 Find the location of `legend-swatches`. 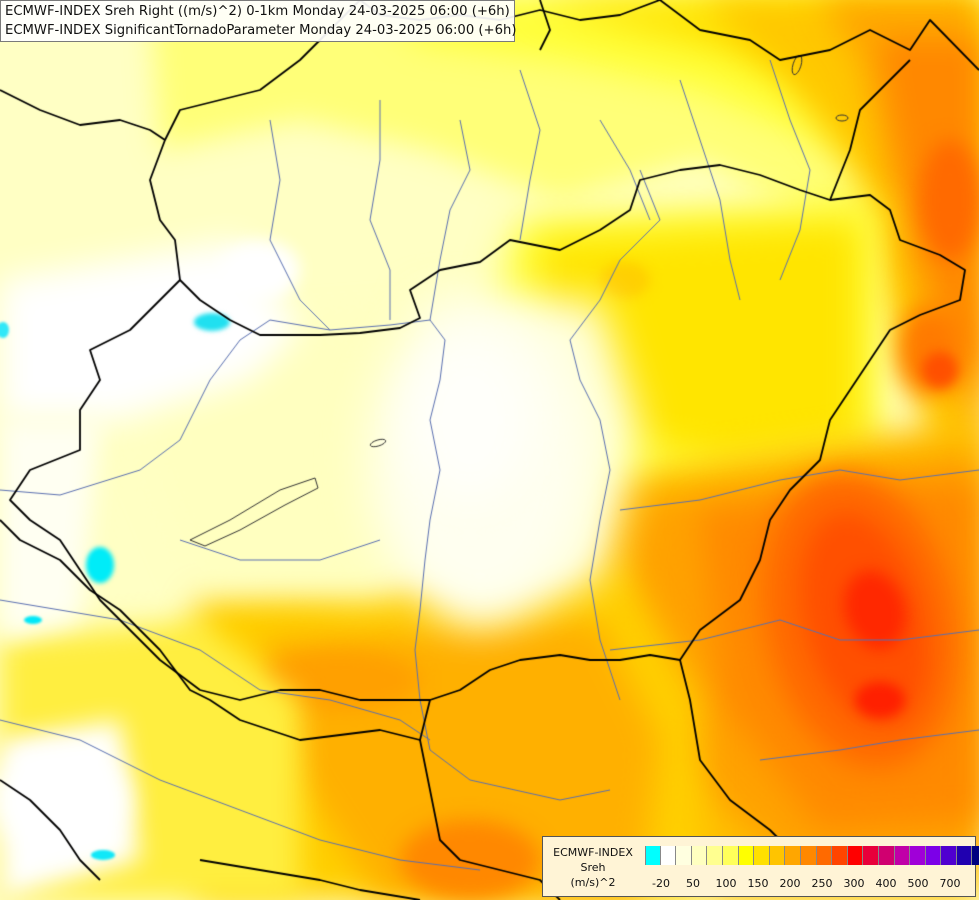

legend-swatches is located at coordinates (812, 856).